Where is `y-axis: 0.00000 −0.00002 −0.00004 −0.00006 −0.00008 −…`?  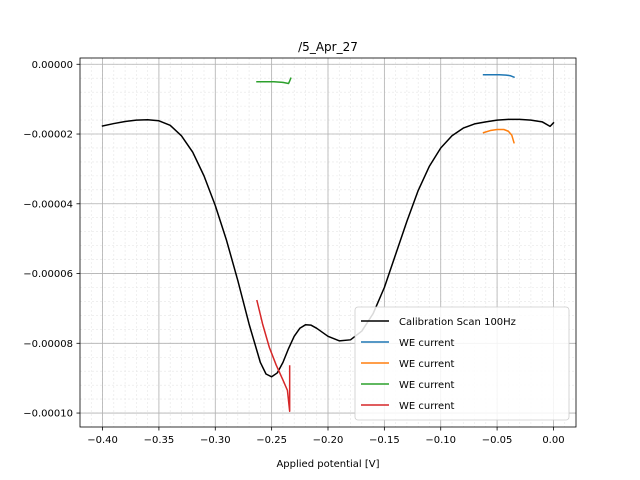 y-axis: 0.00000 −0.00002 −0.00004 −0.00006 −0.00008 −… is located at coordinates (51, 240).